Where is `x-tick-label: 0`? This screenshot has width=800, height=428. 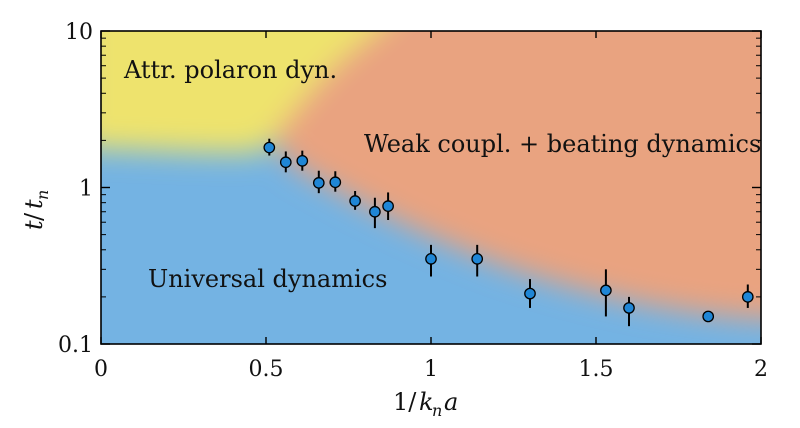 x-tick-label: 0 is located at coordinates (101, 369).